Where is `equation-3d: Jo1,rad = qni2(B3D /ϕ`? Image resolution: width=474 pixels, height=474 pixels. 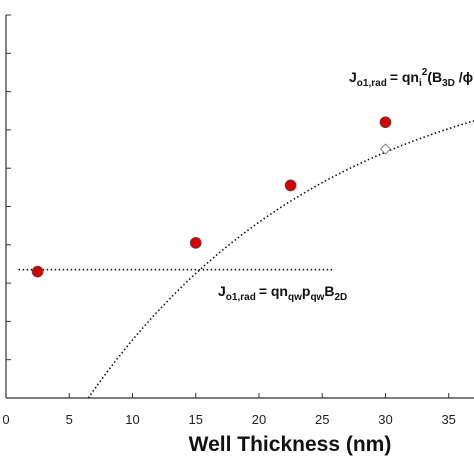 equation-3d: Jo1,rad = qni2(B3D /ϕ is located at coordinates (411, 78).